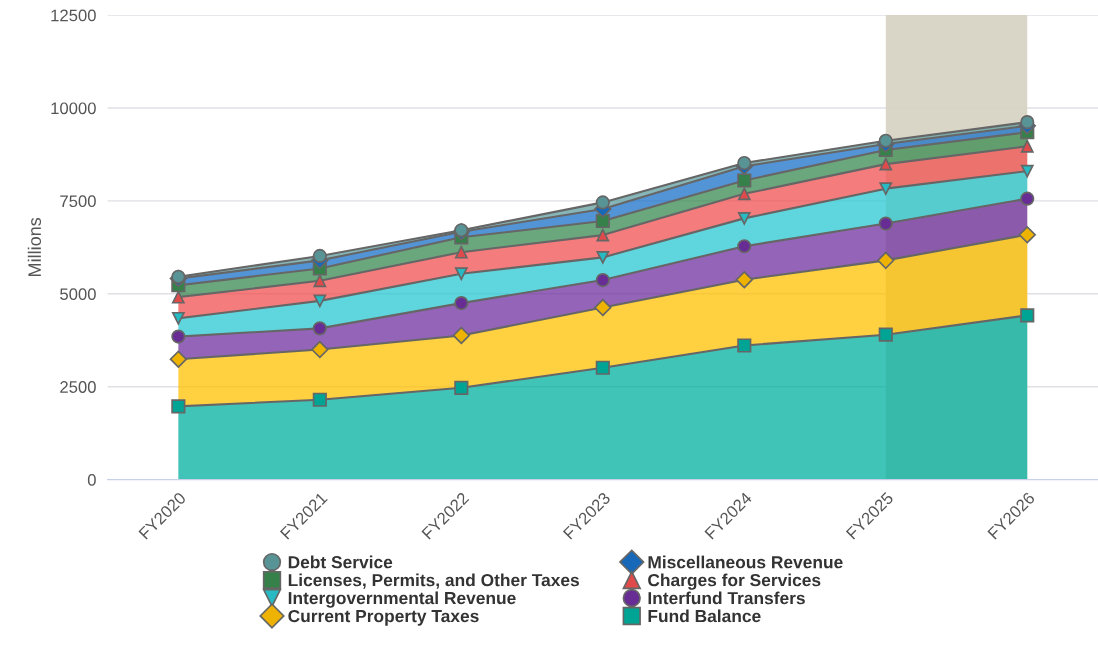 This screenshot has width=1098, height=657. Describe the element at coordinates (78, 201) in the screenshot. I see `y-tick-label: 7500` at that location.